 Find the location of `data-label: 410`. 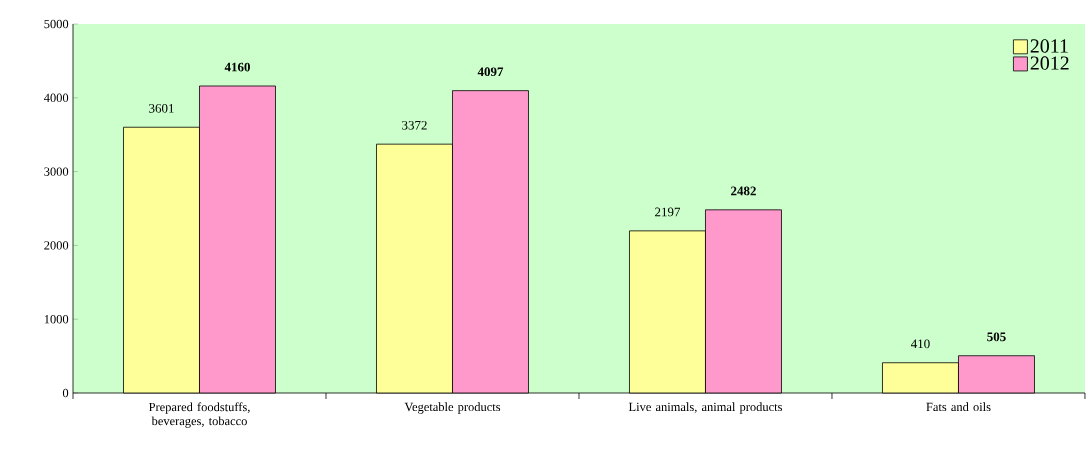

data-label: 410 is located at coordinates (920, 344).